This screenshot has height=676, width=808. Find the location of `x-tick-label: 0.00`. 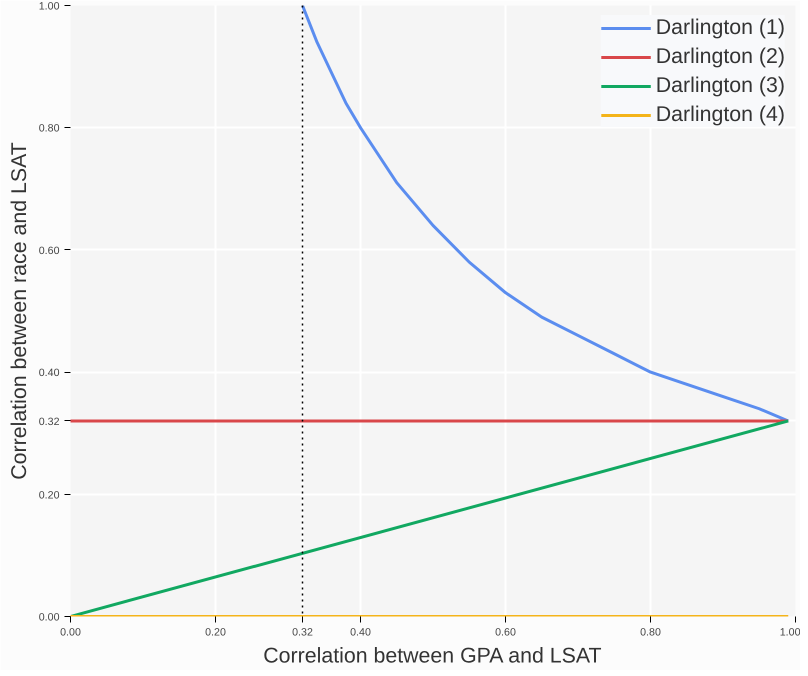

x-tick-label: 0.00 is located at coordinates (70, 632).